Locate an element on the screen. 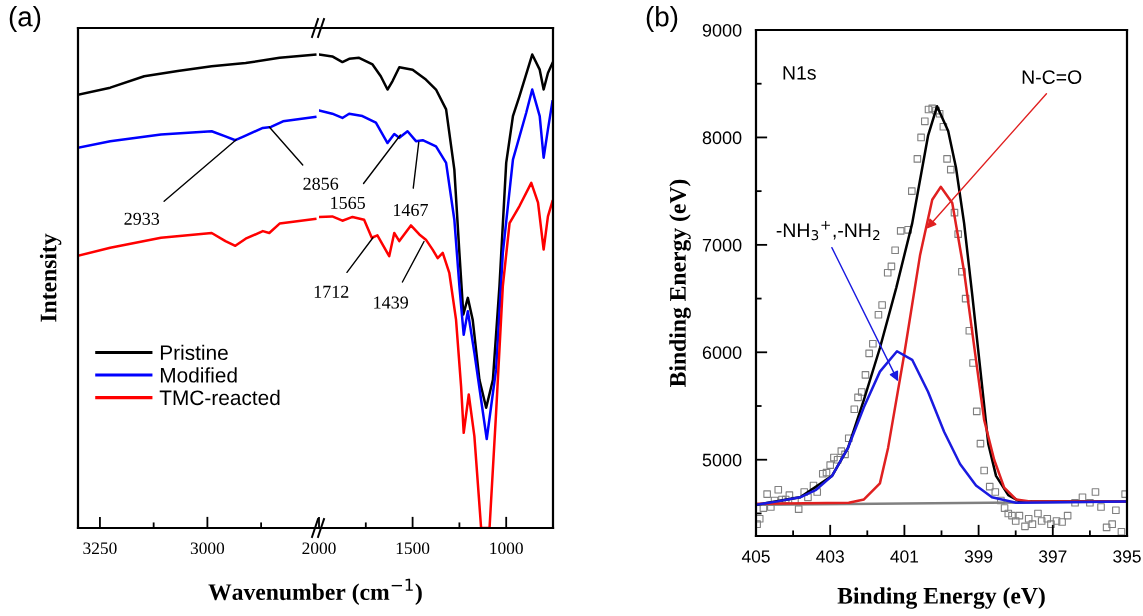  x-tick-label: 2000 is located at coordinates (319, 548).